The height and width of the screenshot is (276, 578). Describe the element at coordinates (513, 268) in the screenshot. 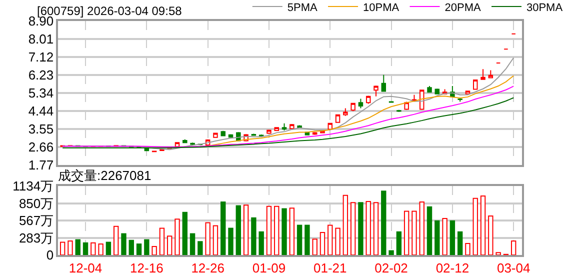

I see `x-tick-label: 03-04` at that location.